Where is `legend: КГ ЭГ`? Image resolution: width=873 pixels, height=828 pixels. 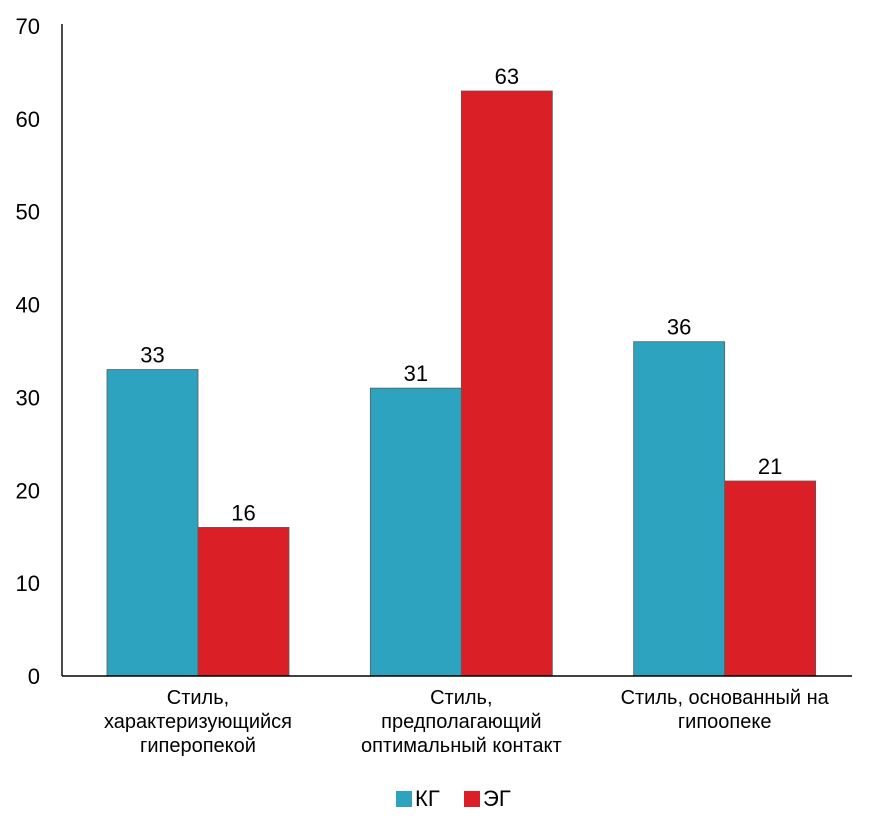
legend: КГ ЭГ is located at coordinates (453, 798).